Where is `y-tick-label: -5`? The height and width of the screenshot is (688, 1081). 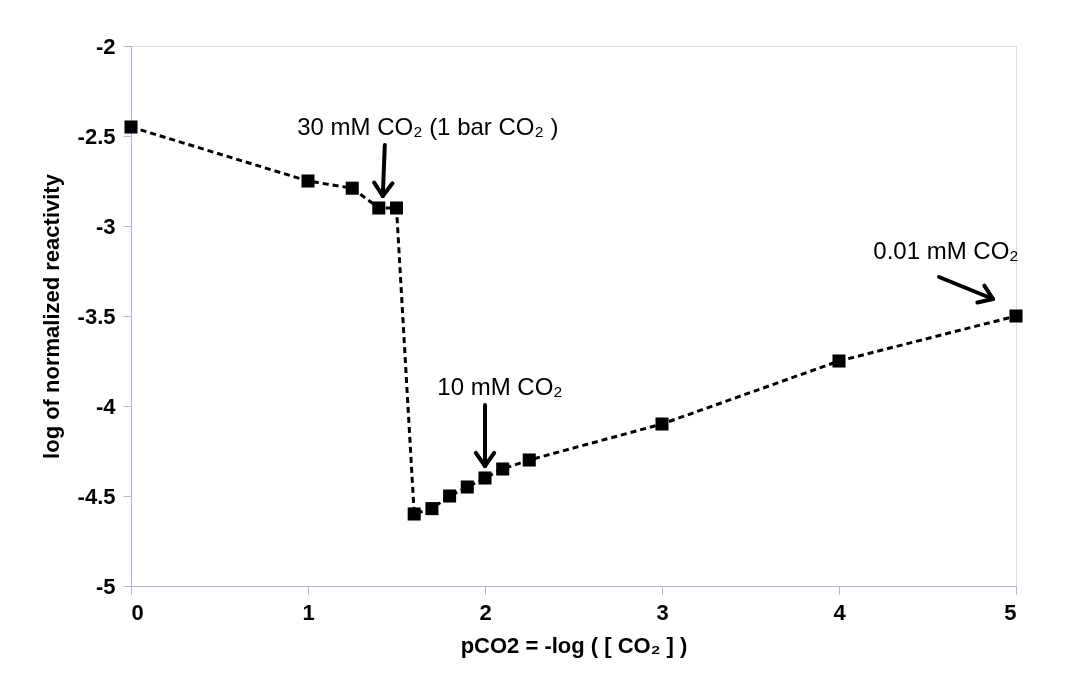 y-tick-label: -5 is located at coordinates (105, 586).